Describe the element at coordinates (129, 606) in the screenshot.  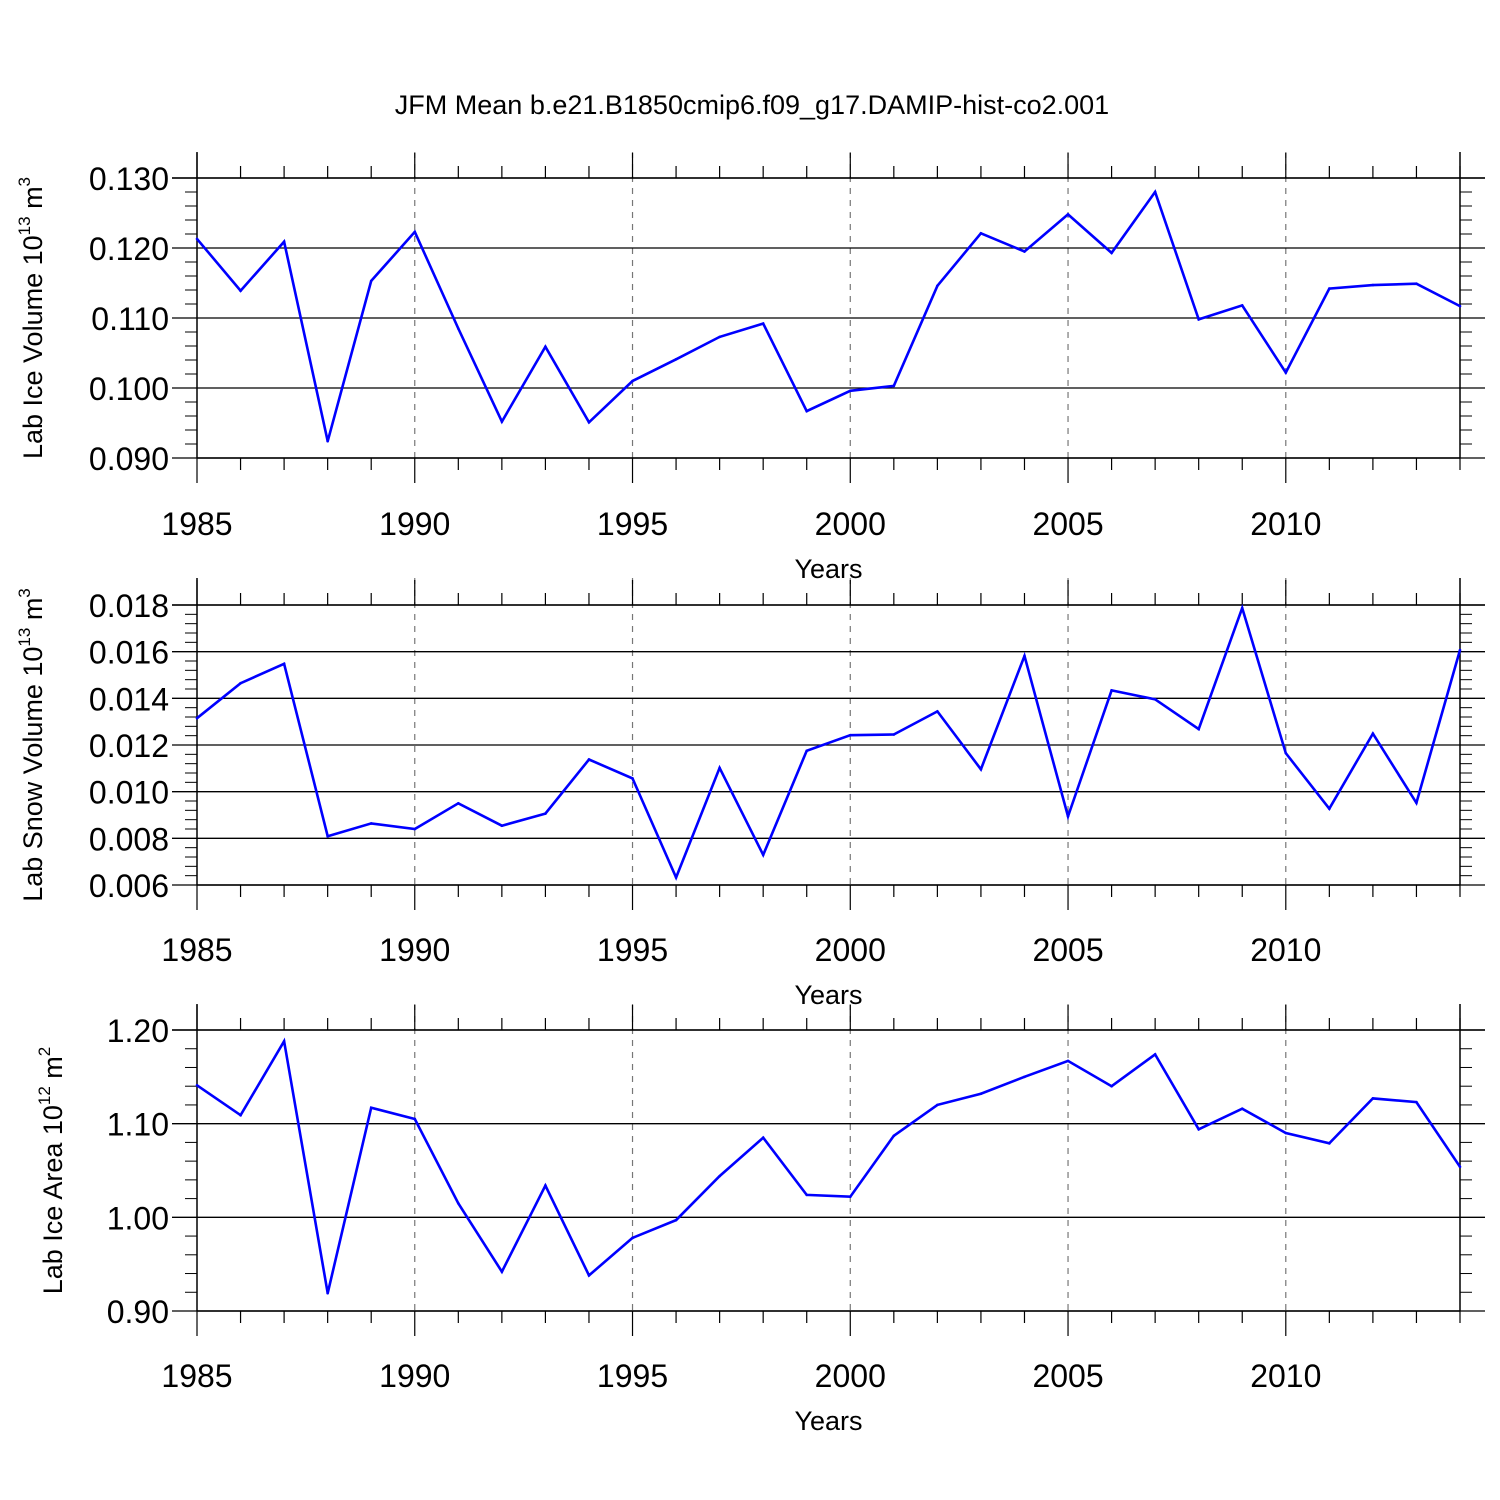
I see `y-tick-label: 0.018` at that location.